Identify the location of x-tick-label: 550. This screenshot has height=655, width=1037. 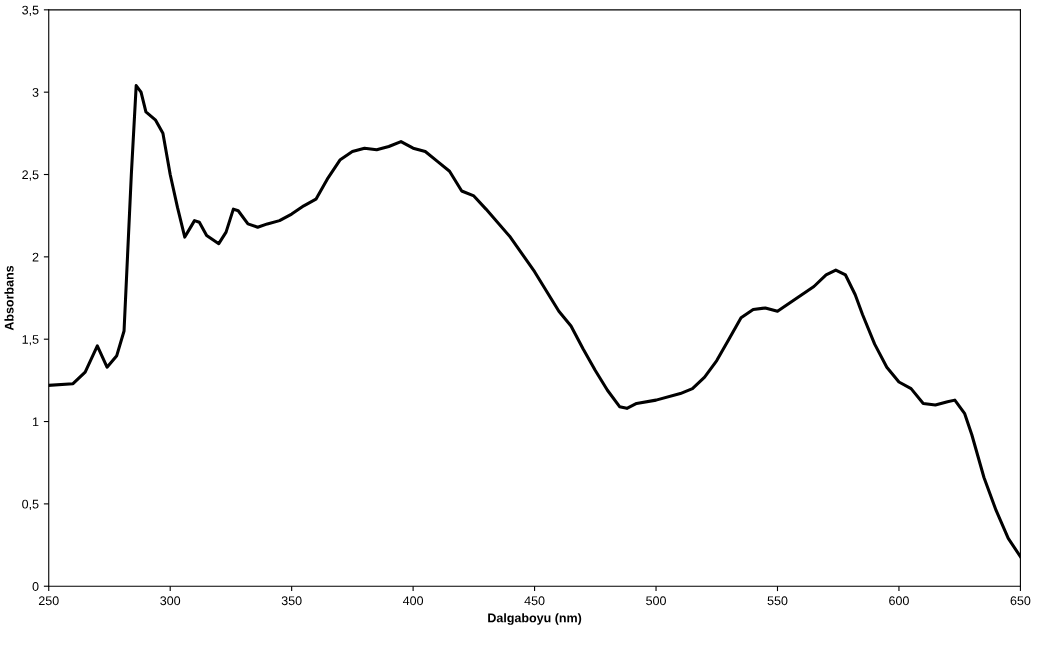
(777, 601).